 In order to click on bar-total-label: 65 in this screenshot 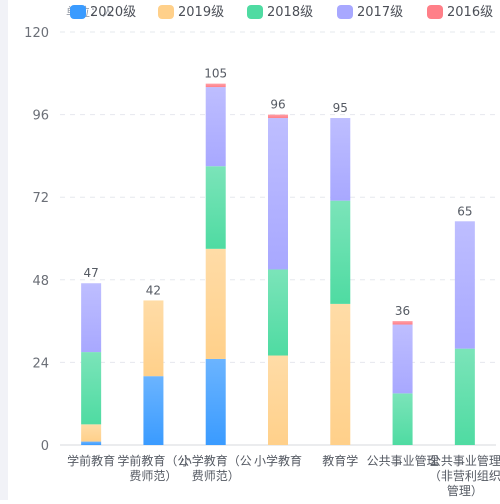, I will do `click(464, 211)`.